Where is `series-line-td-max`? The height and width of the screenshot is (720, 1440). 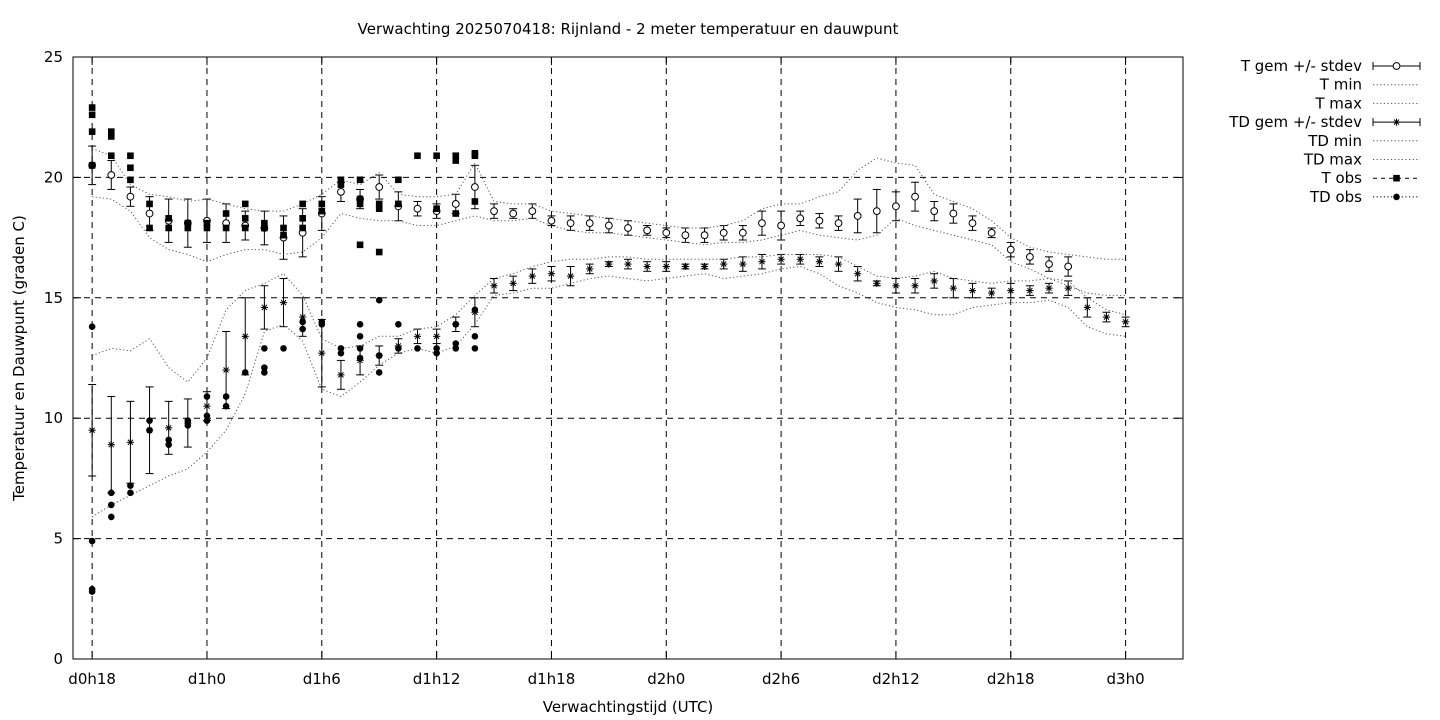
series-line-td-max is located at coordinates (608, 318).